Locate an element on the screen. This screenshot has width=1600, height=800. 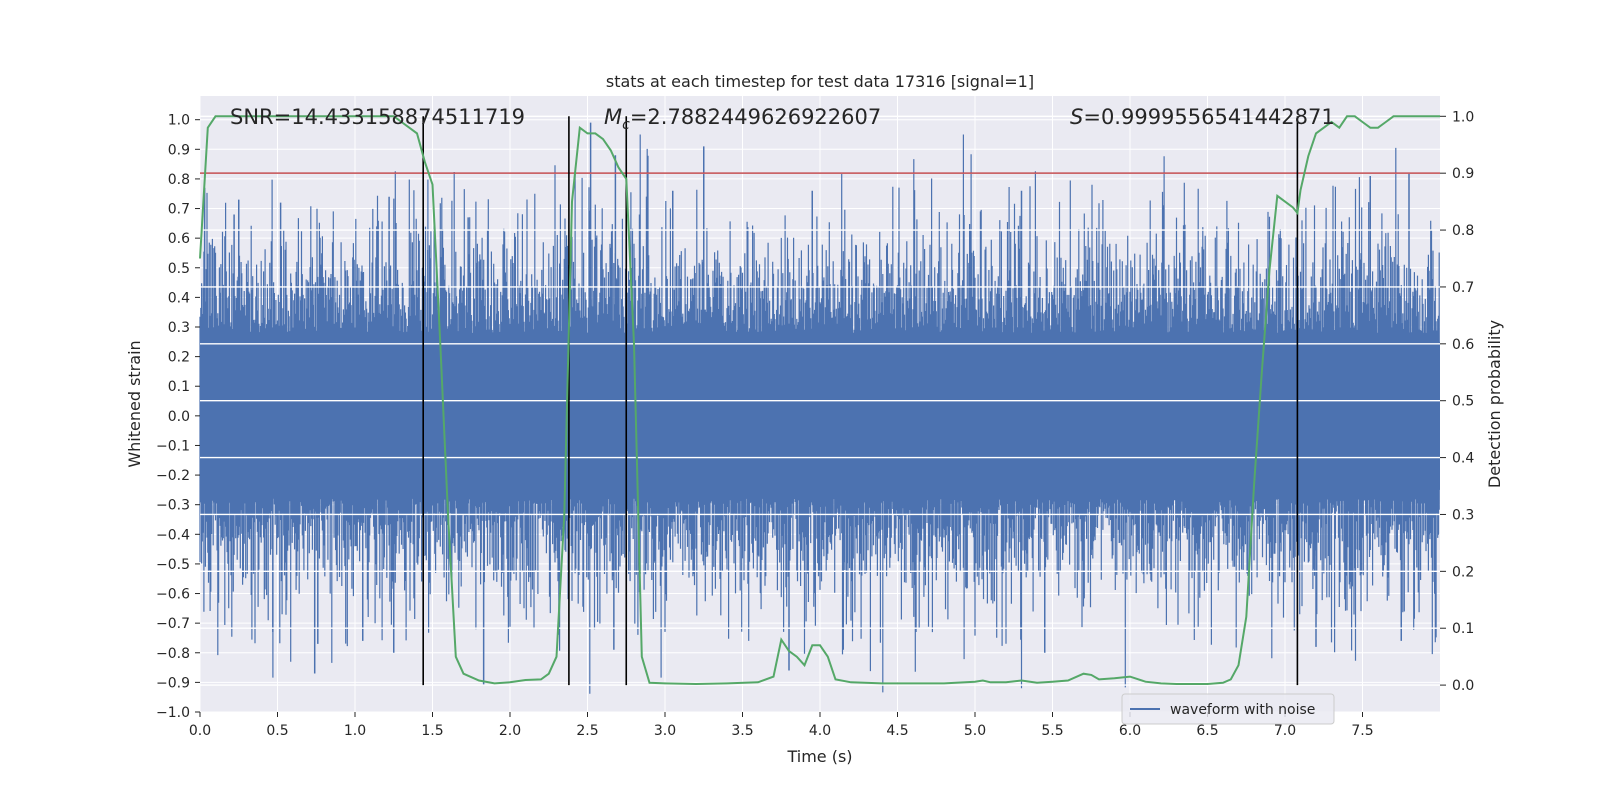
y-tick-label: 0.7 is located at coordinates (179, 210).